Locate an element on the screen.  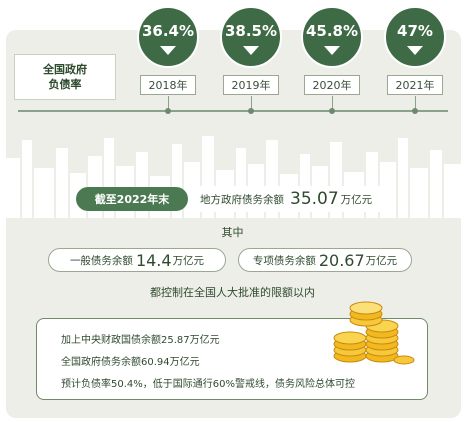
year-label-2019: 2019年 is located at coordinates (251, 85).